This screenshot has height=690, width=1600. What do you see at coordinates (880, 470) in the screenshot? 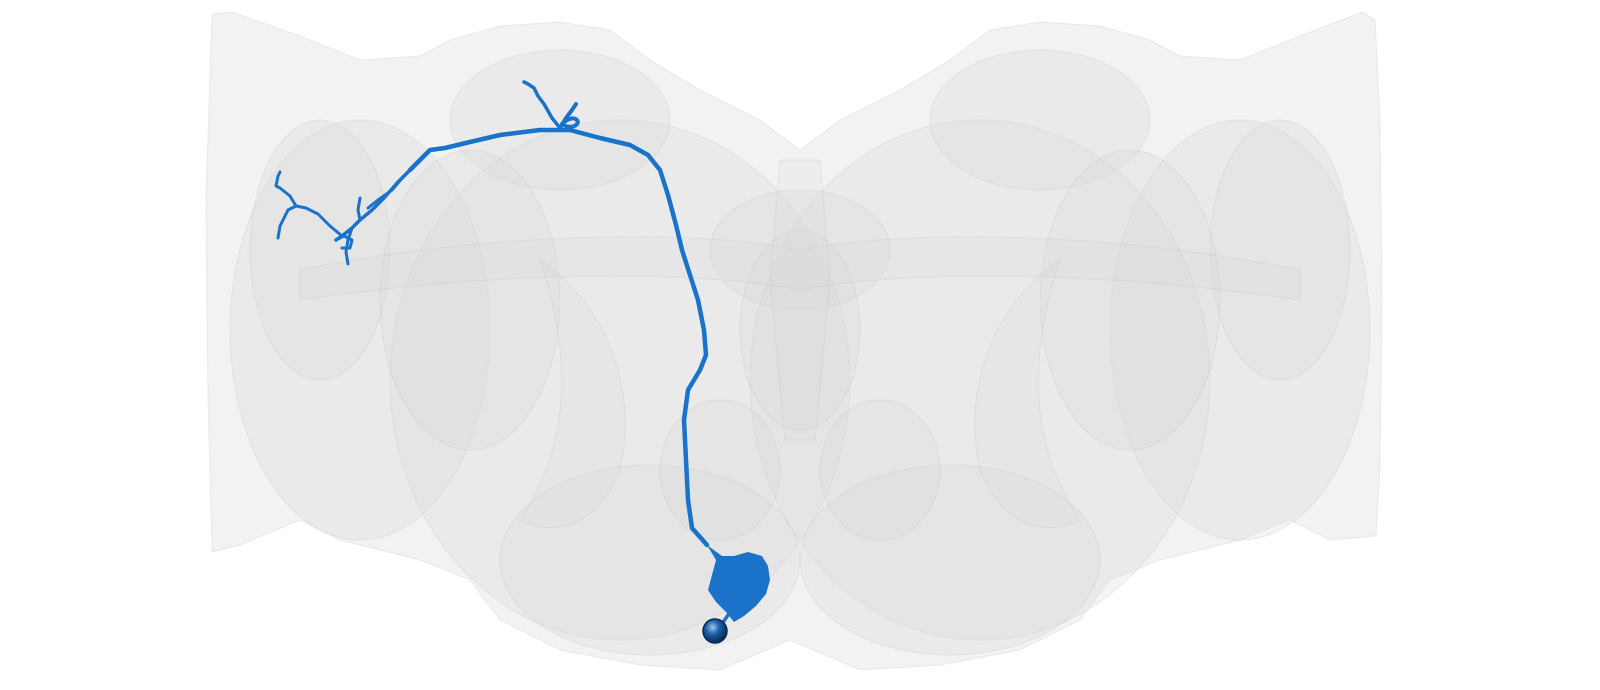
I see `right-antennal-lobe` at bounding box center [880, 470].